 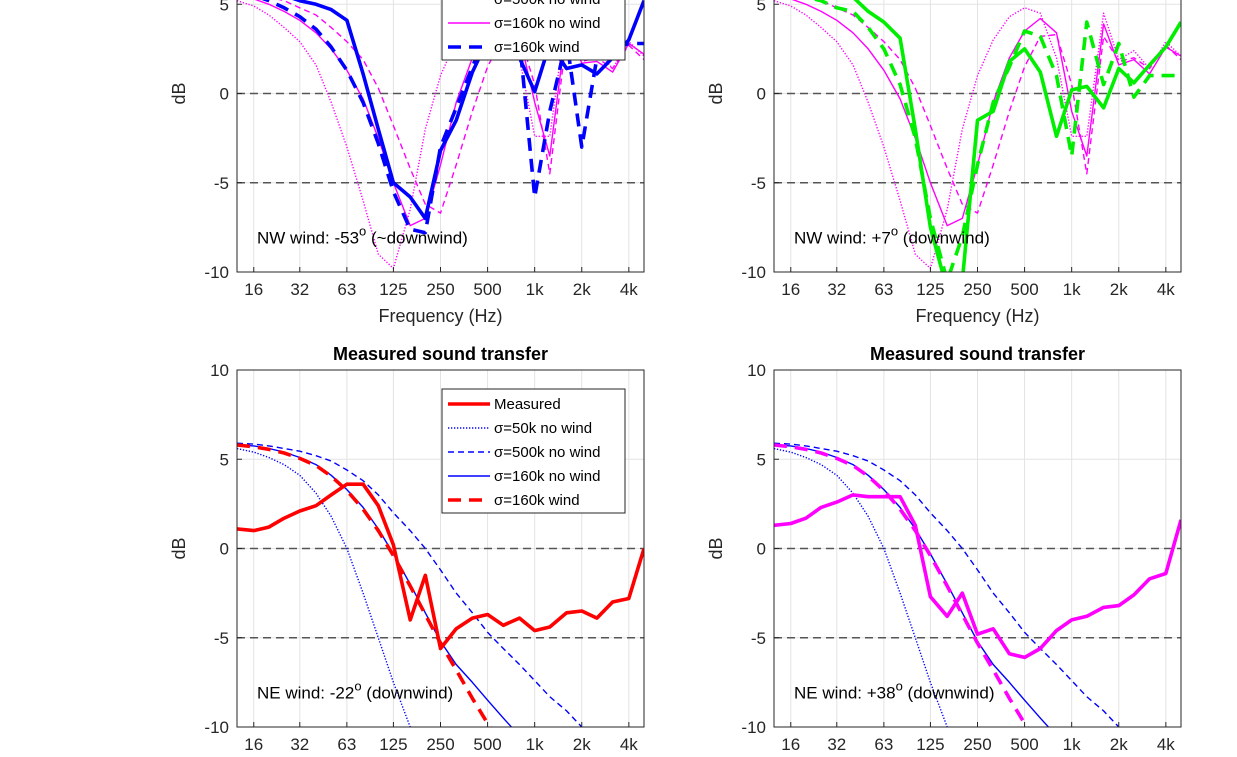 I want to click on legend-label: σ=50k no wind, so click(x=543, y=428).